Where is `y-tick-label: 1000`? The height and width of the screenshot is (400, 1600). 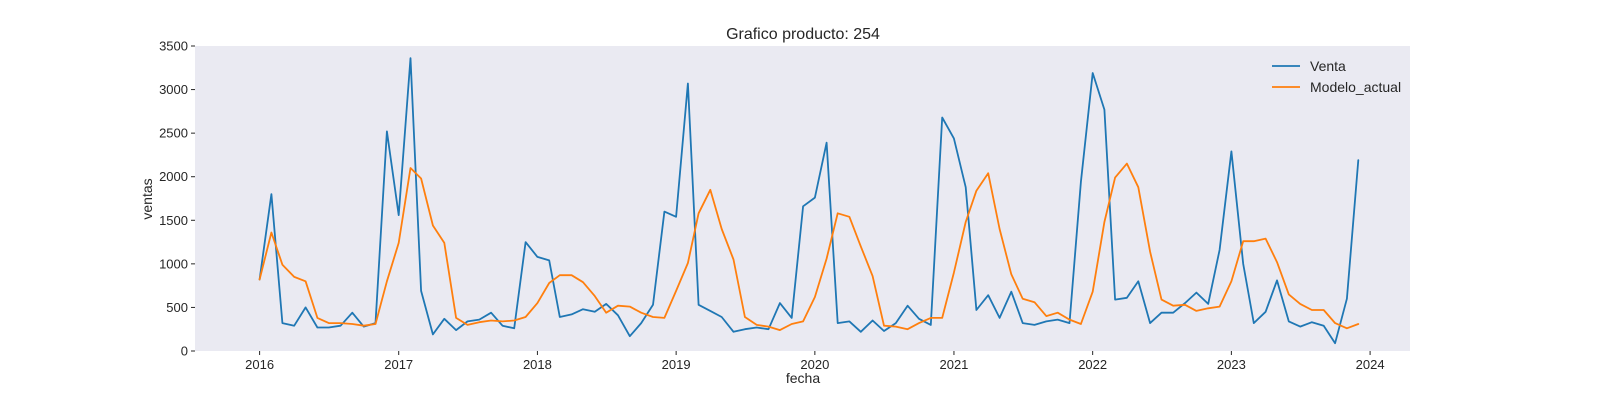
y-tick-label: 1000 is located at coordinates (173, 263).